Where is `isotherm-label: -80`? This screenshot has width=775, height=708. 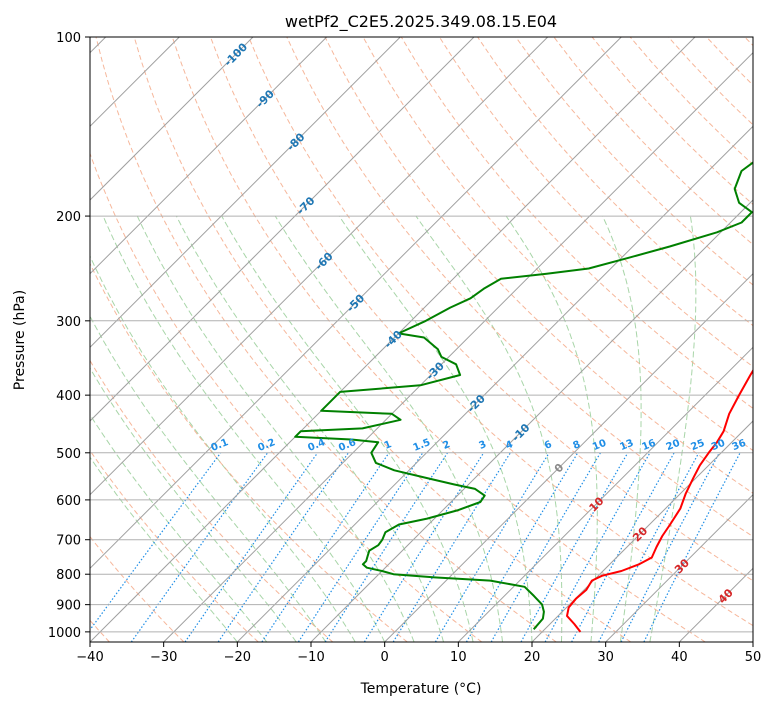
isotherm-label: -80 is located at coordinates (295, 141).